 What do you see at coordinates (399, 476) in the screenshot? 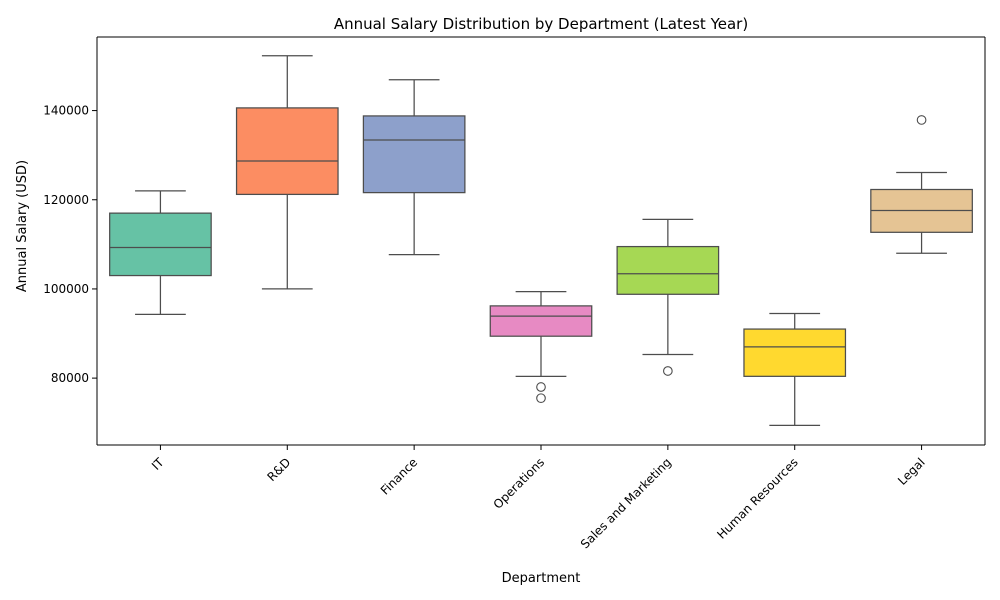
I see `x-tick-label: Finance` at bounding box center [399, 476].